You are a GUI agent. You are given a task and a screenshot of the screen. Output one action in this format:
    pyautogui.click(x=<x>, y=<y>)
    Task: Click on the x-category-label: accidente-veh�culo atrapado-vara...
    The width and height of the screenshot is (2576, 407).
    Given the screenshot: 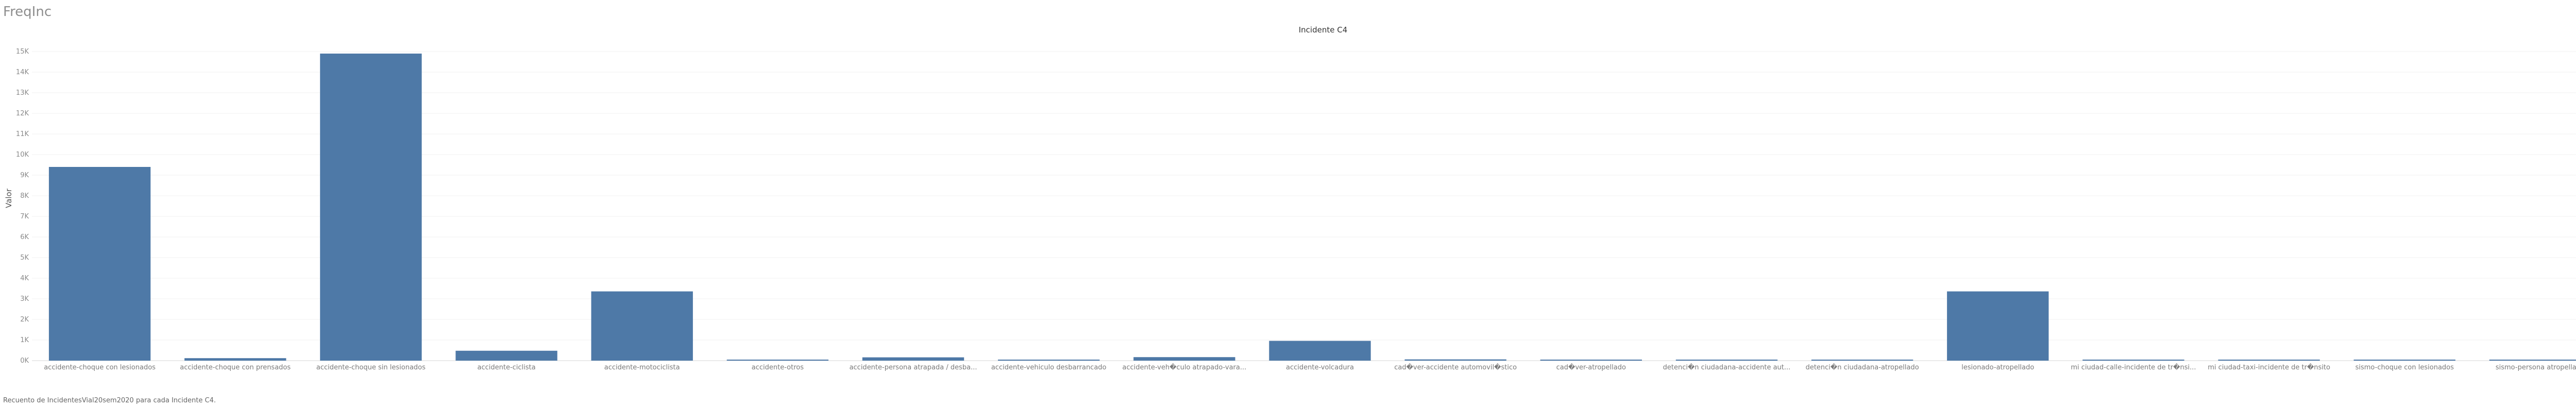 What is the action you would take?
    pyautogui.click(x=1184, y=367)
    